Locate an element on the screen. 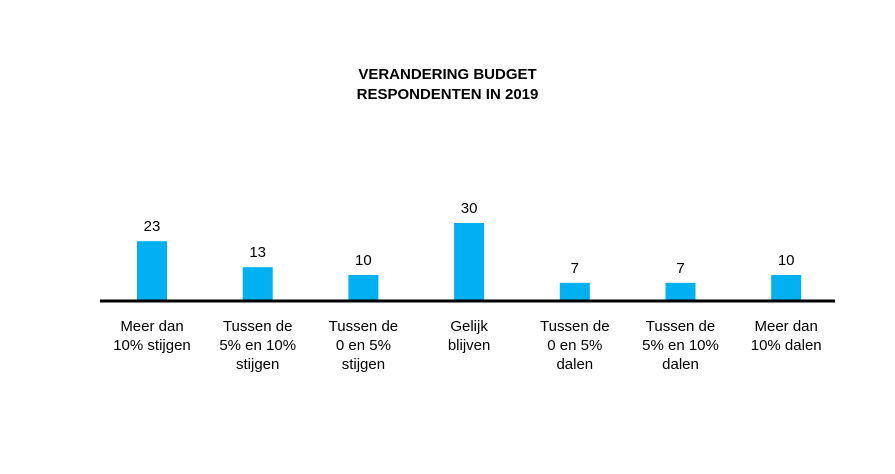 The height and width of the screenshot is (474, 895). chart-title-block: VERANDERING BUDGET RESPONDENTEN IN 2019 is located at coordinates (447, 85).